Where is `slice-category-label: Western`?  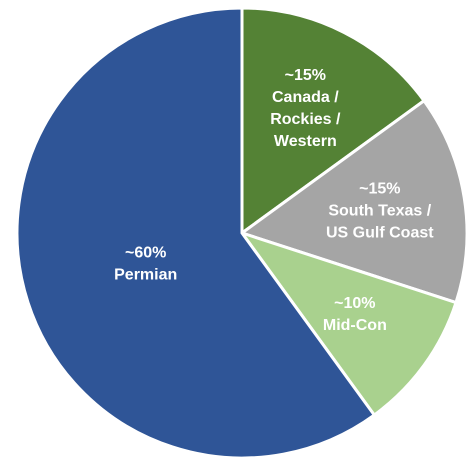 slice-category-label: Western is located at coordinates (305, 141).